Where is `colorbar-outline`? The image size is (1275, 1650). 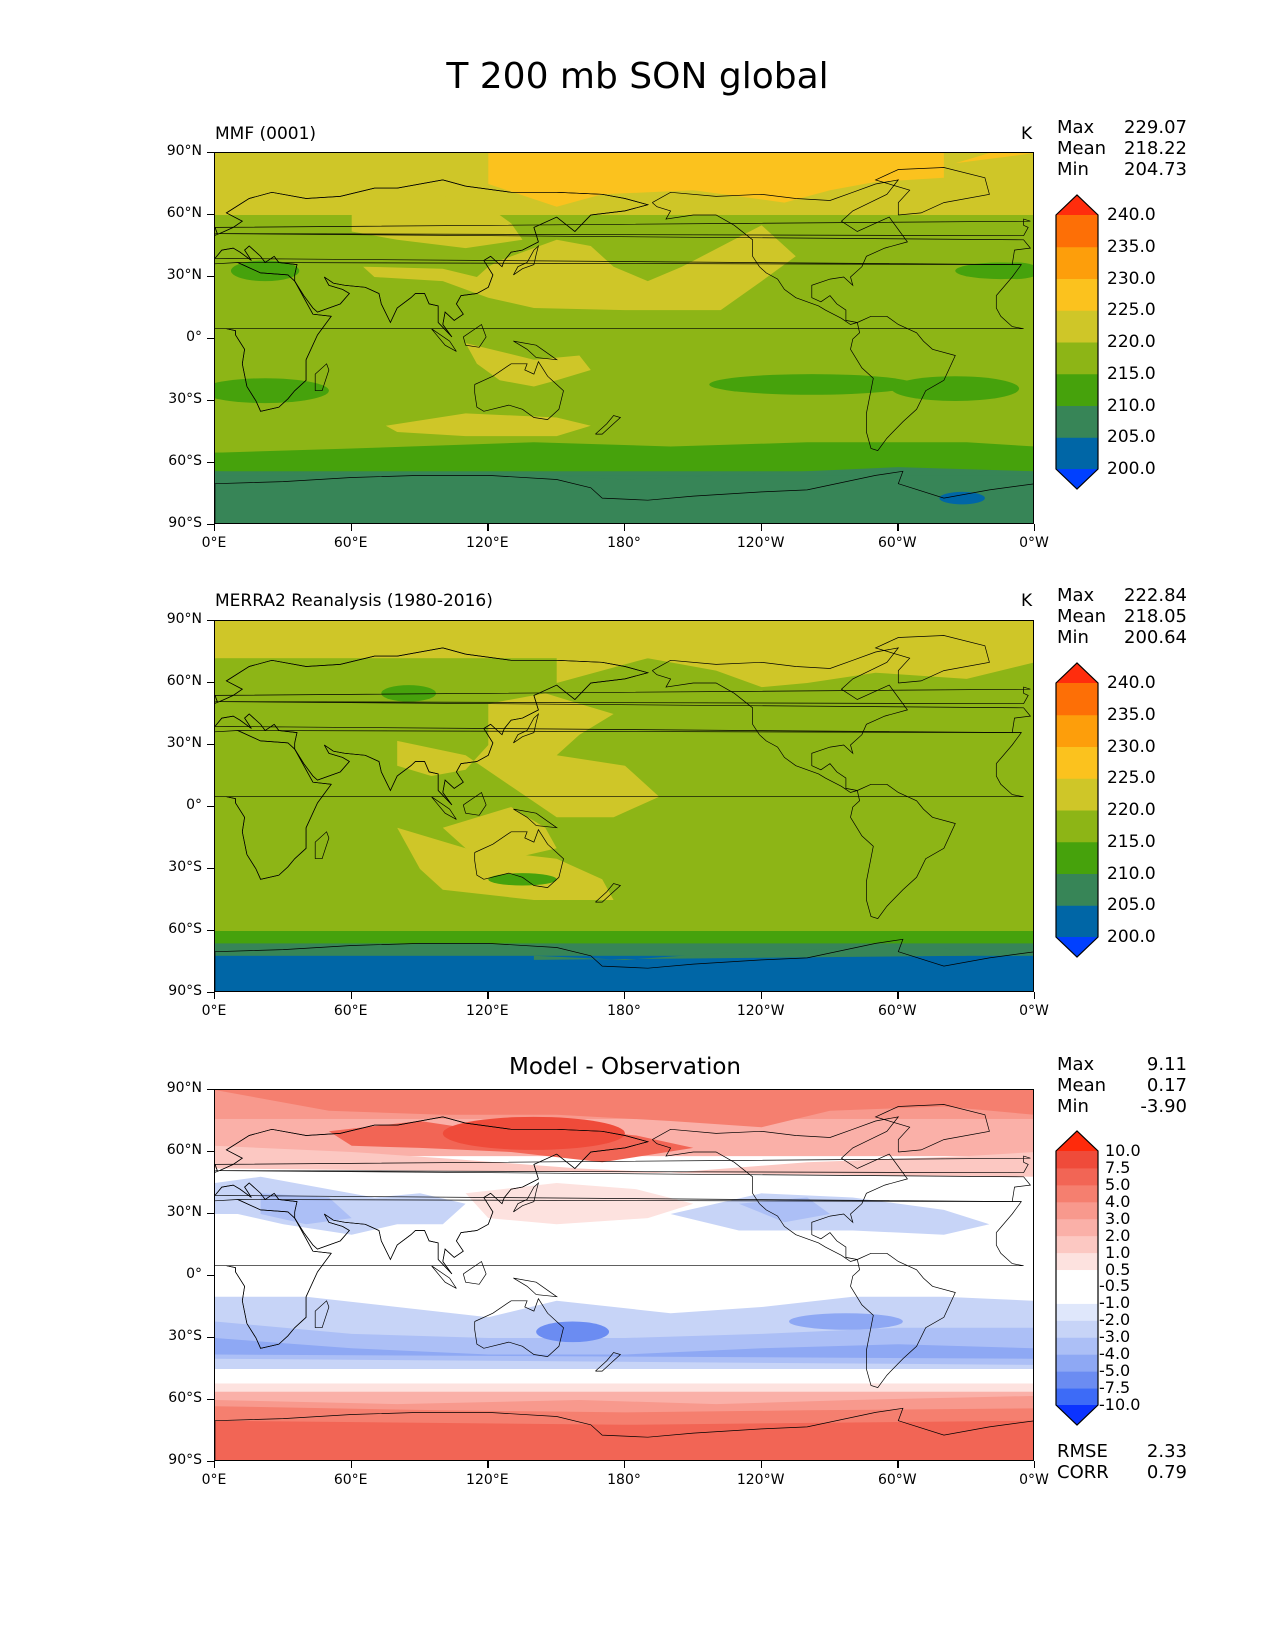
colorbar-outline is located at coordinates (1077, 342).